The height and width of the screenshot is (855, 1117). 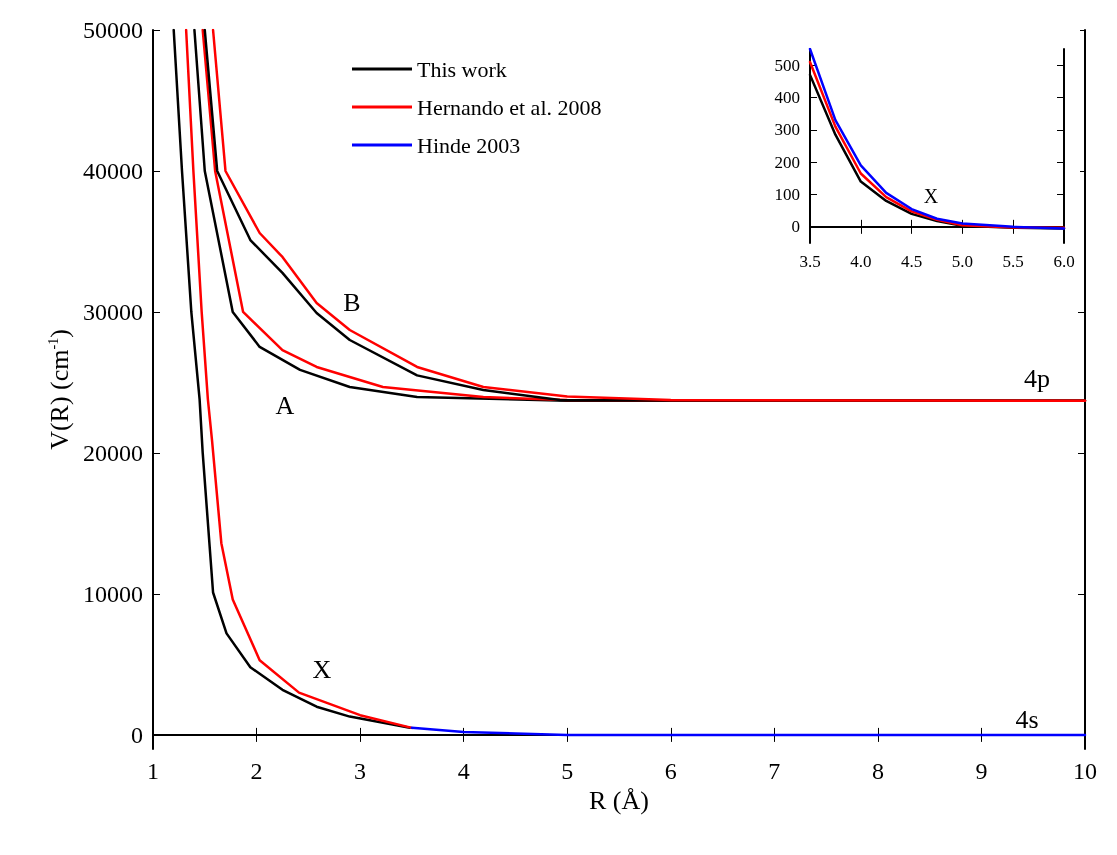 What do you see at coordinates (877, 771) in the screenshot?
I see `x-tick-label: 8` at bounding box center [877, 771].